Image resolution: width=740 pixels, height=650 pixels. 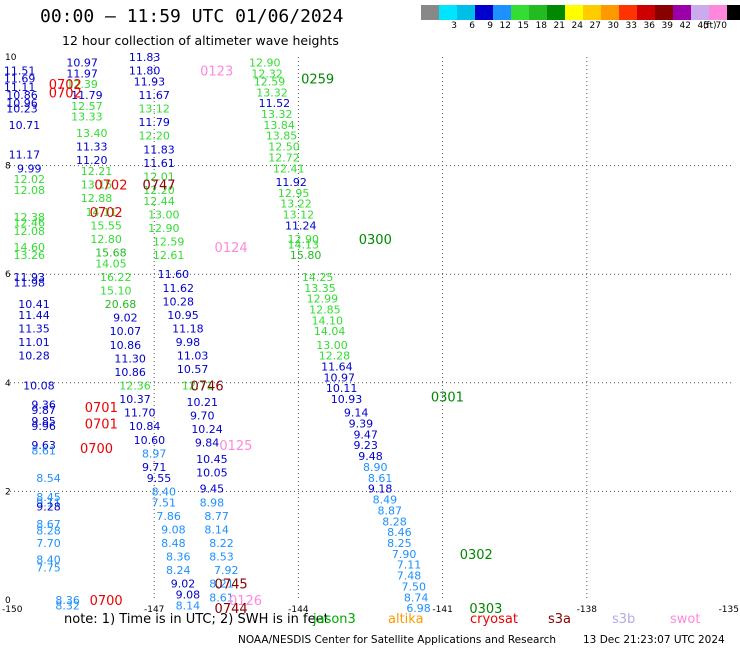 What do you see at coordinates (340, 377) in the screenshot?
I see `wave-height-value: 10.97` at bounding box center [340, 377].